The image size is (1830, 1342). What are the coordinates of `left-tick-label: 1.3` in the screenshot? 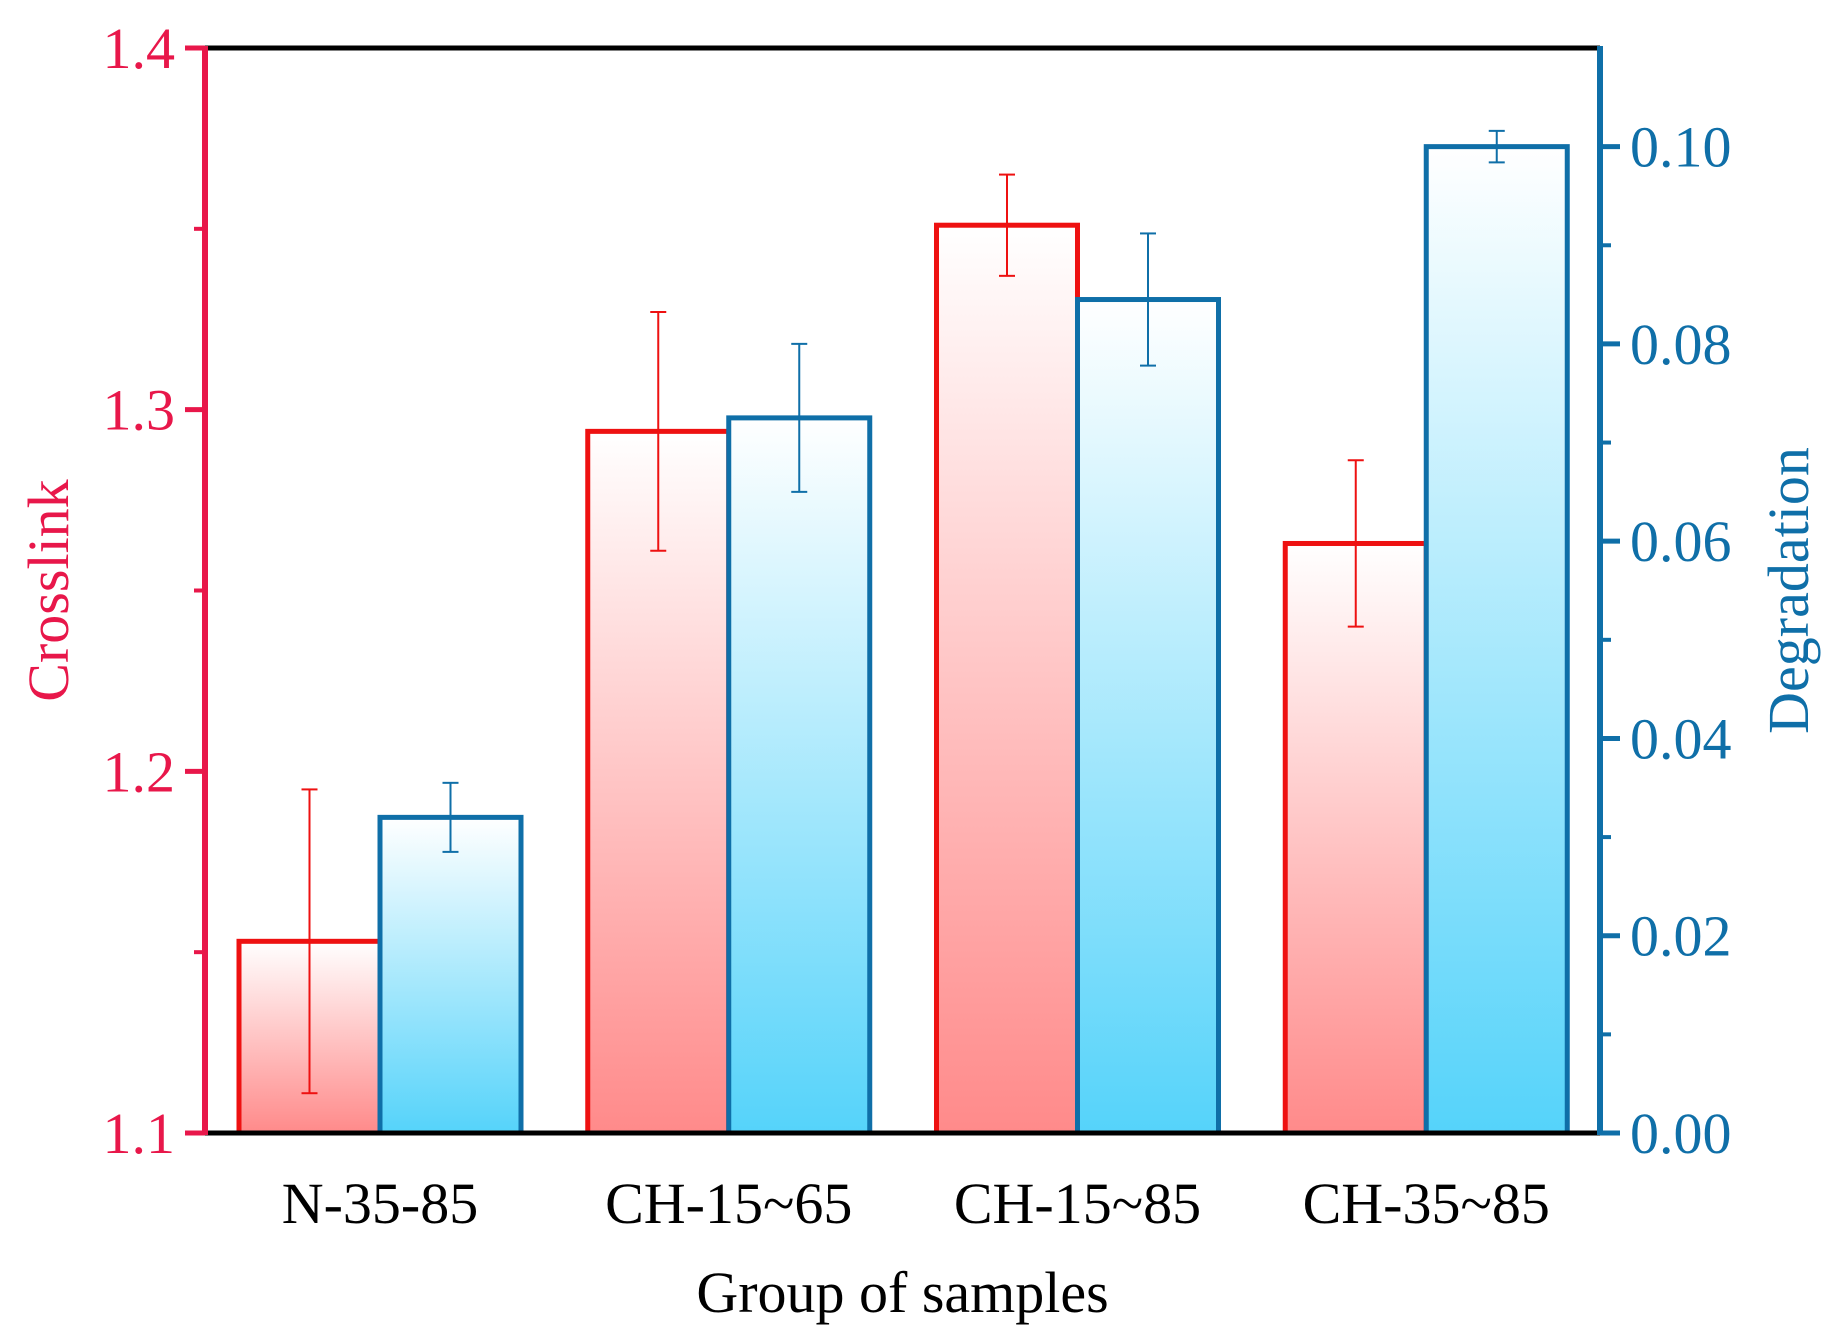 It's located at (139, 410).